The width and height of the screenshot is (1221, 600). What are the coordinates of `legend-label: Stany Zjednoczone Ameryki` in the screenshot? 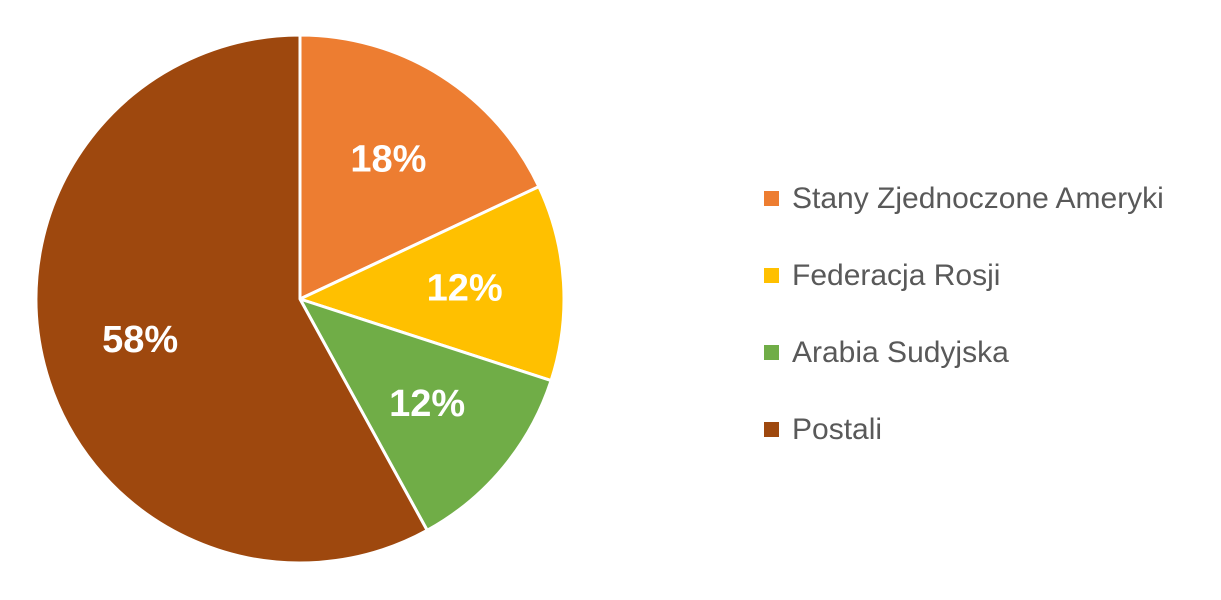 It's located at (978, 198).